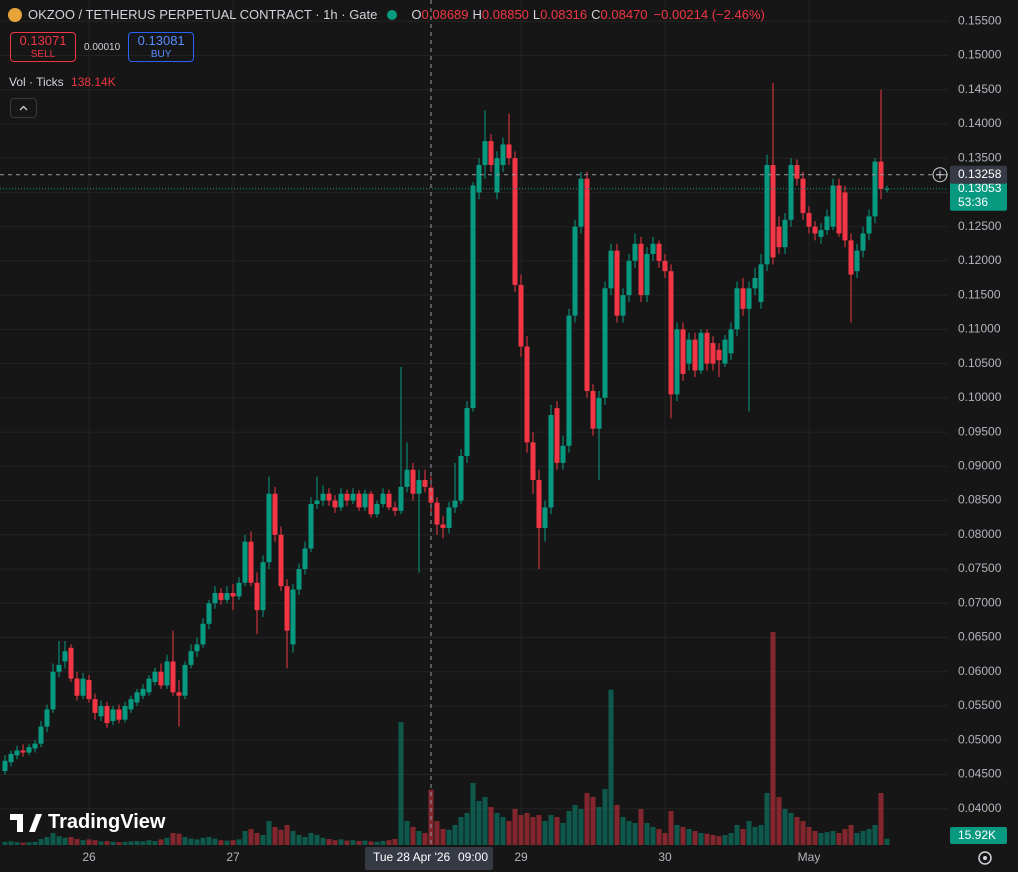  I want to click on settings-icon, so click(985, 858).